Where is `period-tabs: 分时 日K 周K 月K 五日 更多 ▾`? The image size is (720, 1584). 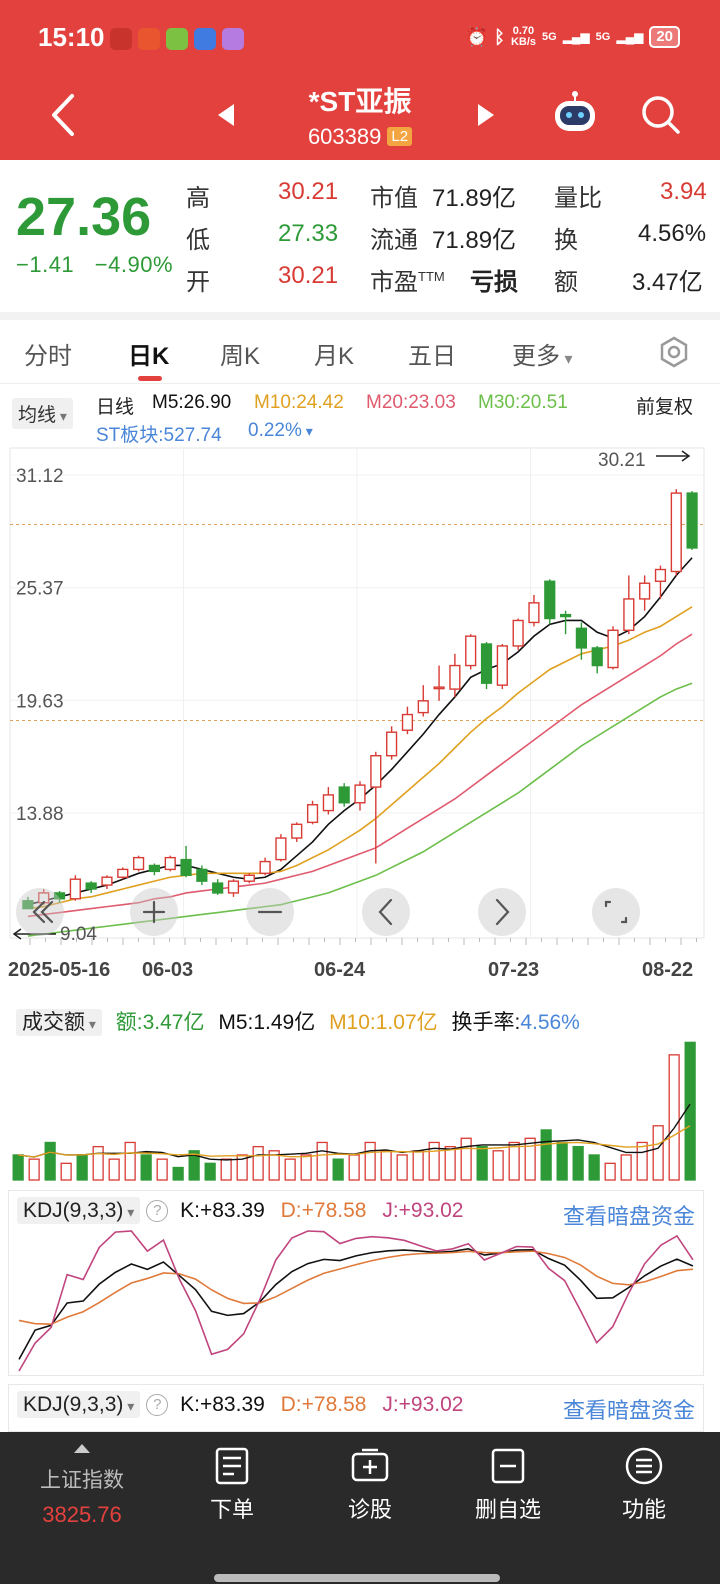 period-tabs: 分时 日K 周K 月K 五日 更多 ▾ is located at coordinates (360, 352).